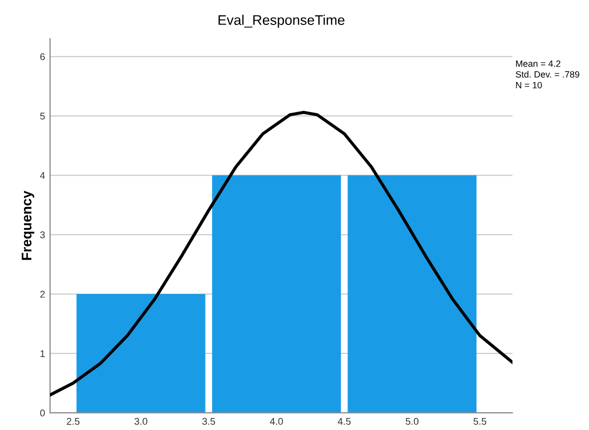 This screenshot has height=430, width=589. Describe the element at coordinates (412, 421) in the screenshot. I see `x-tick-label: 5.0` at that location.